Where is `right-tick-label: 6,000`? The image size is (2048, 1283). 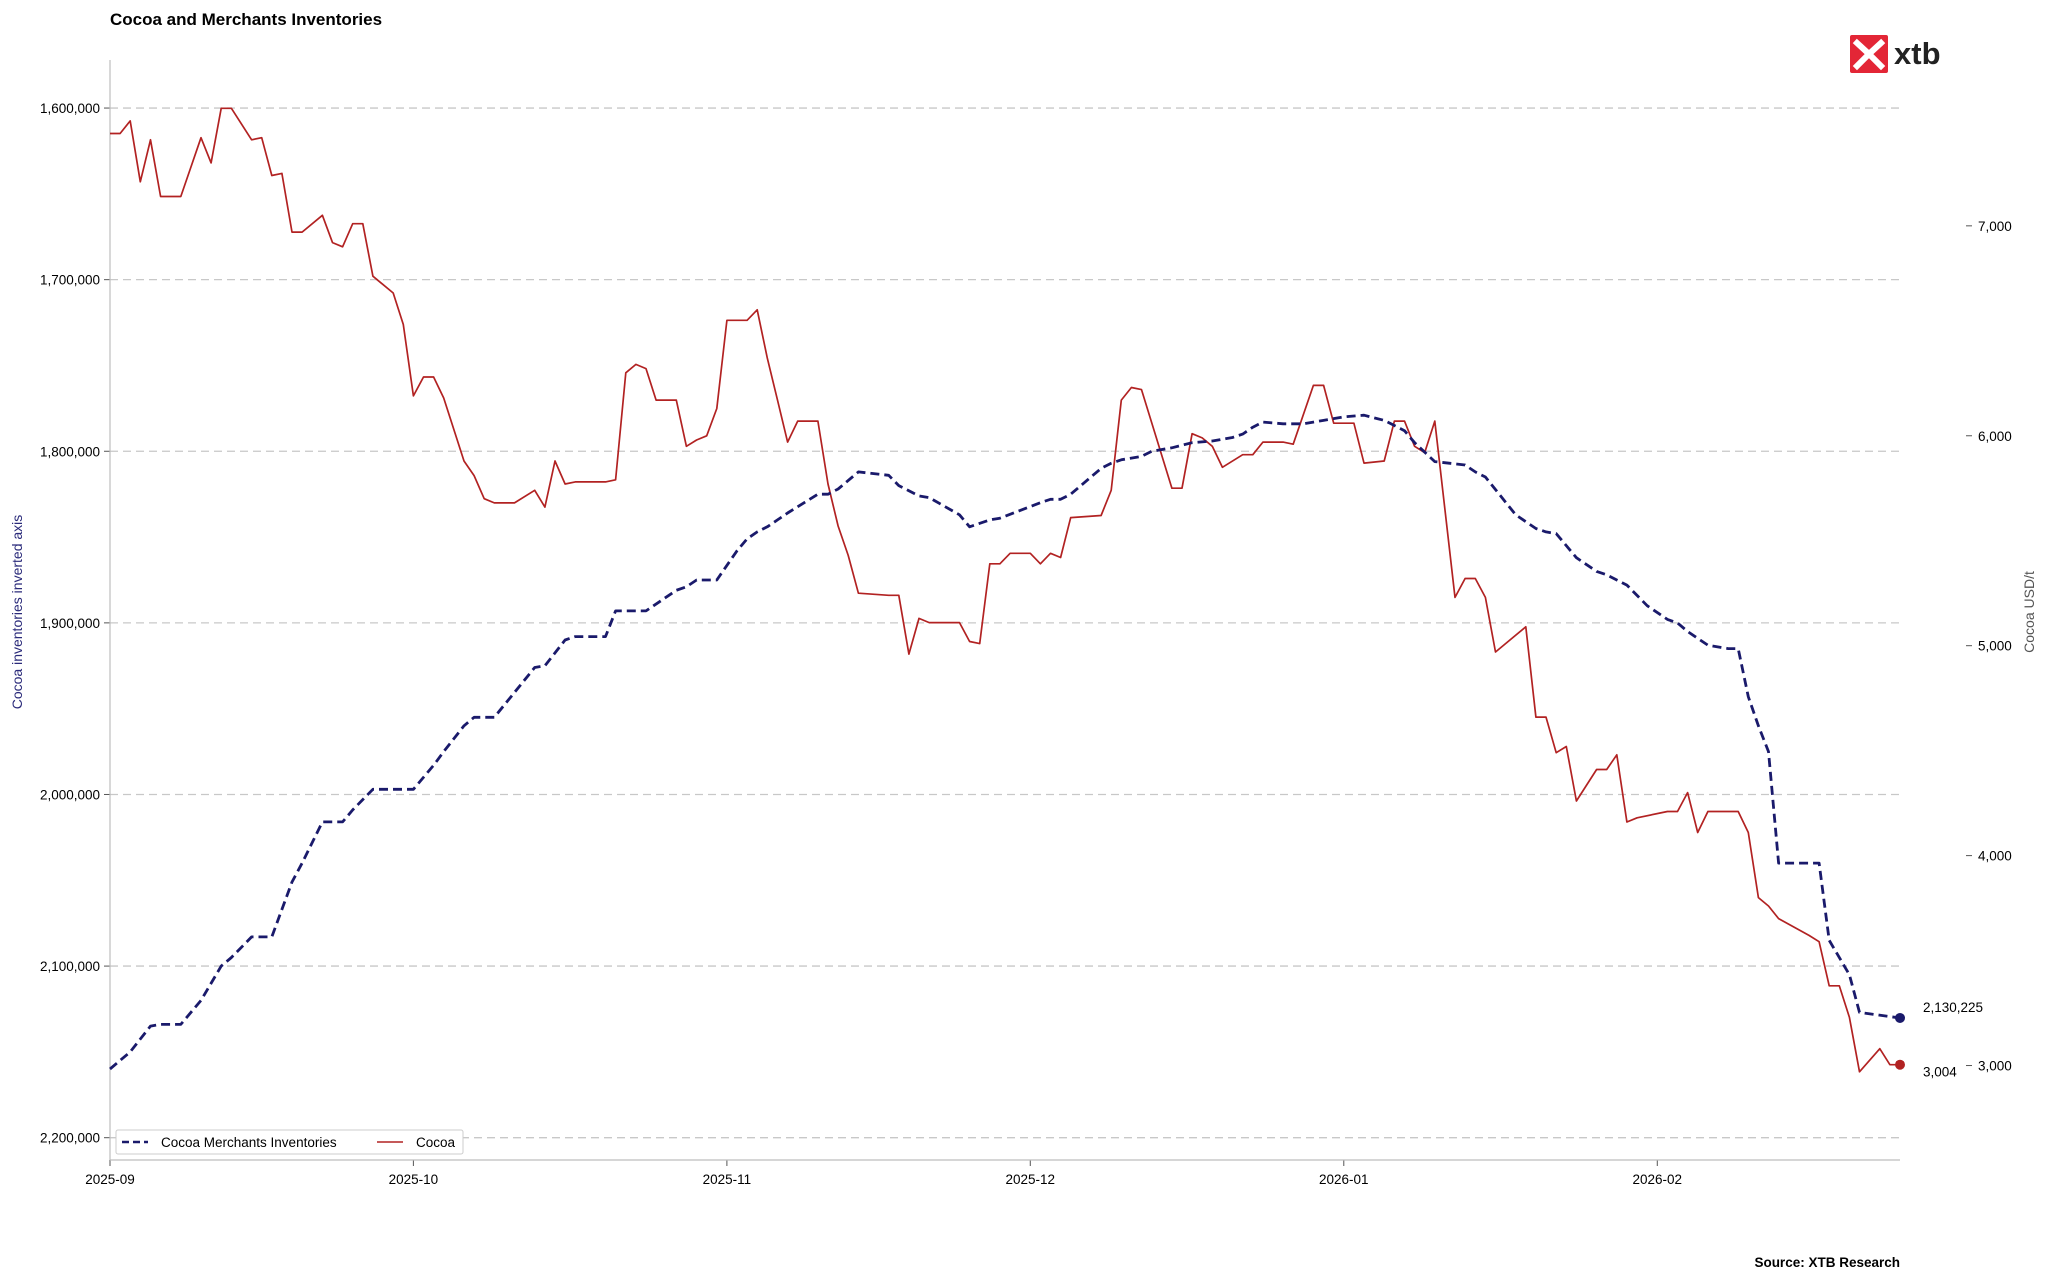
right-tick-label: 6,000 is located at coordinates (1995, 436).